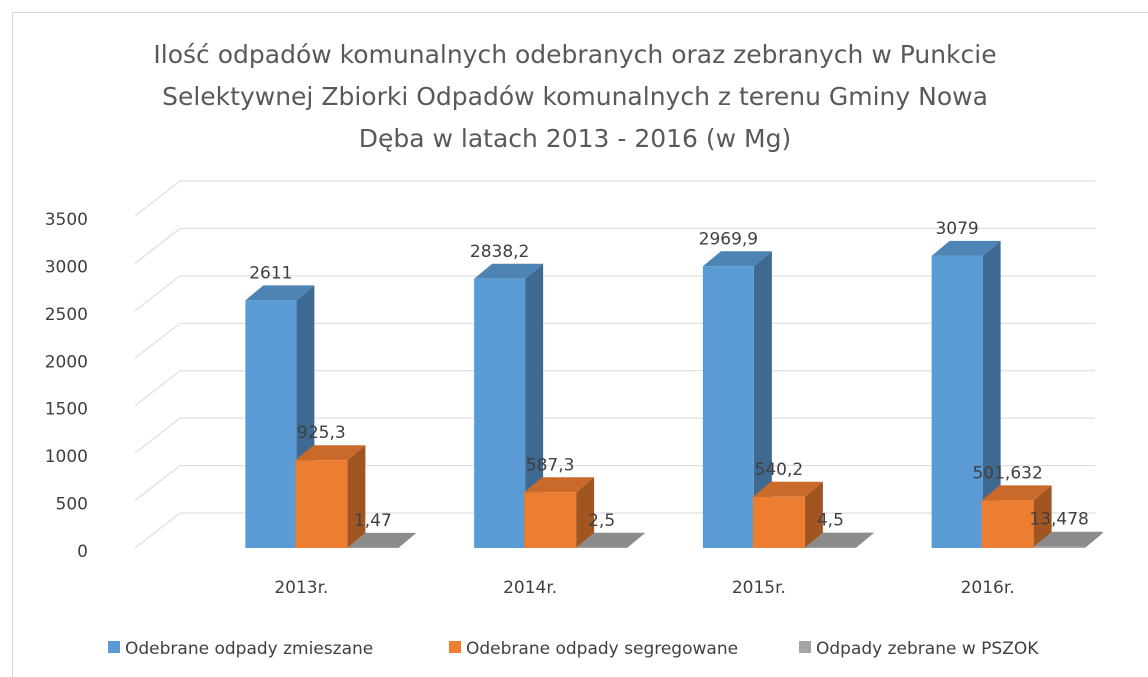  I want to click on data-label: 4,5, so click(830, 521).